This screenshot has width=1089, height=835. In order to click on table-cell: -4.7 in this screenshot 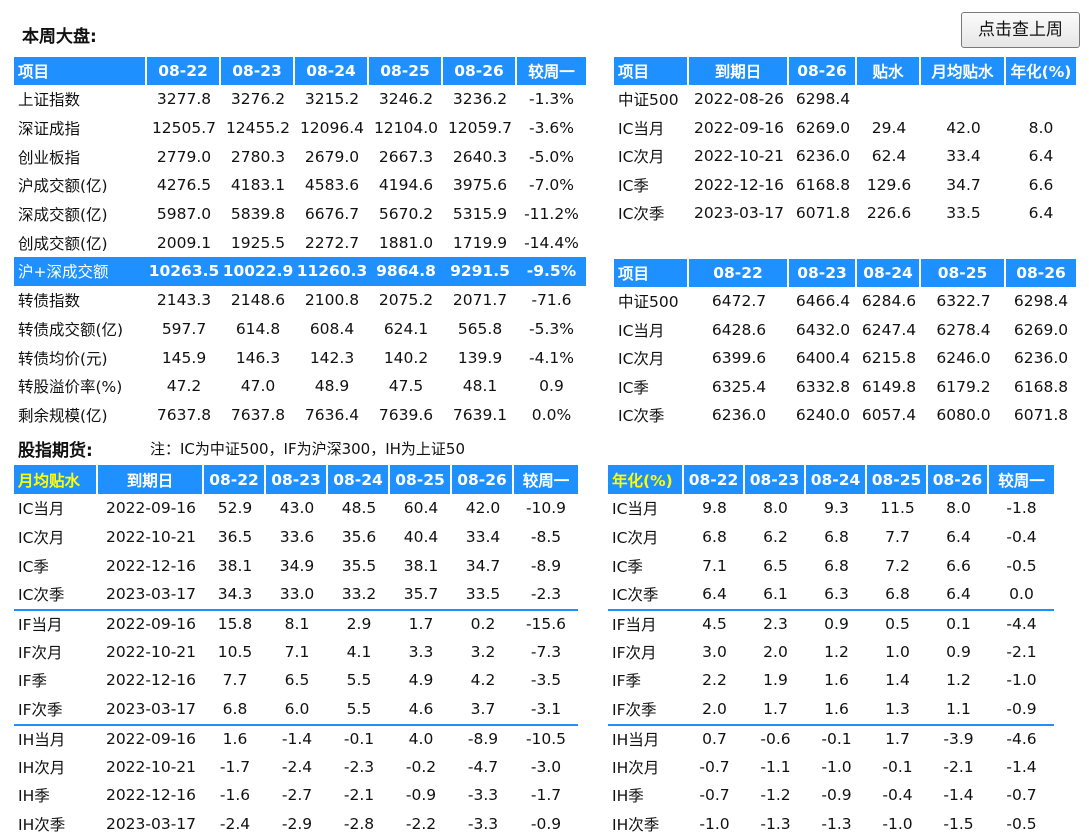, I will do `click(483, 766)`.